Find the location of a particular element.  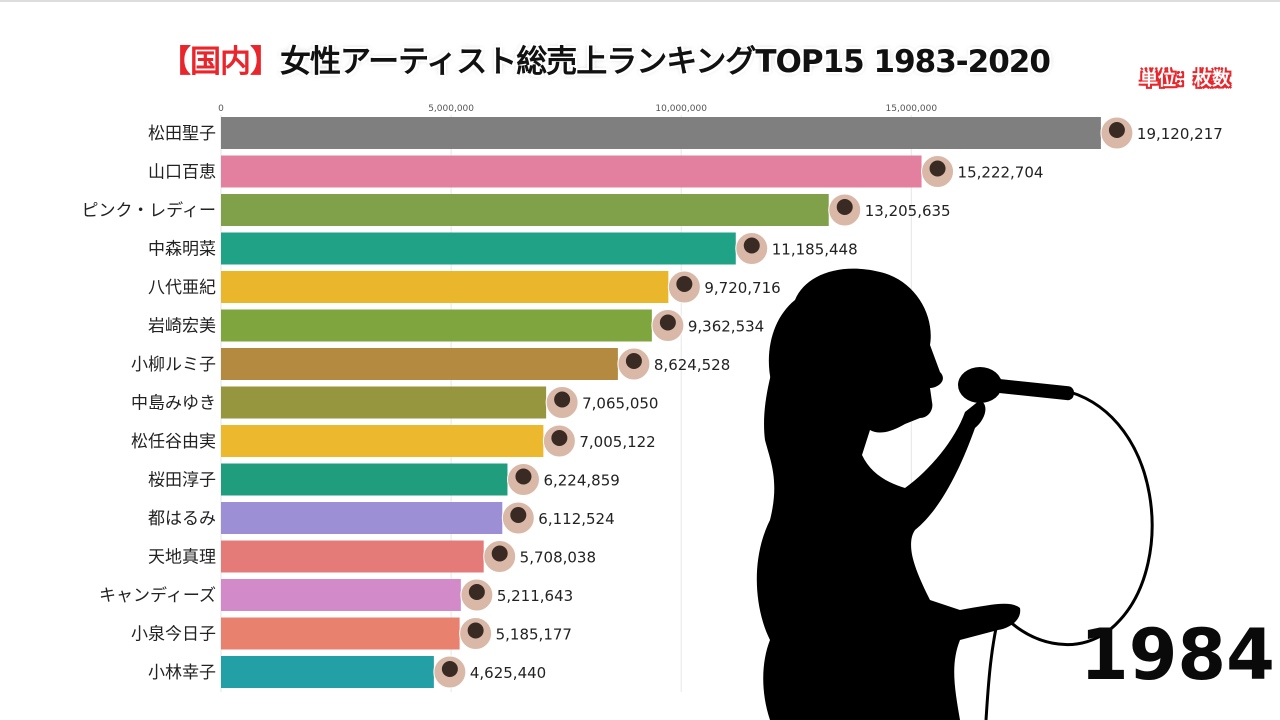

category-label: 松田聖子 is located at coordinates (182, 134).